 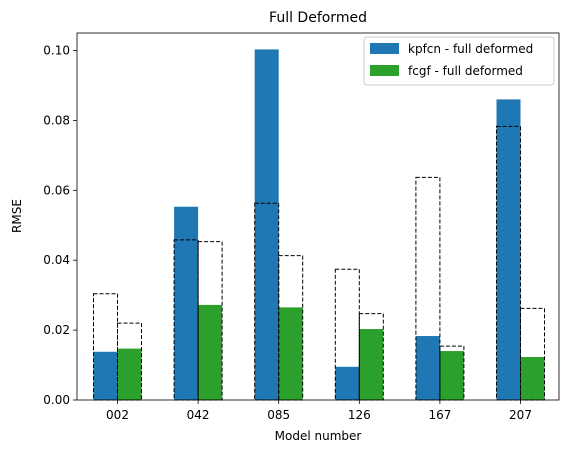 What do you see at coordinates (56, 260) in the screenshot?
I see `y-tick-label: 0.04` at bounding box center [56, 260].